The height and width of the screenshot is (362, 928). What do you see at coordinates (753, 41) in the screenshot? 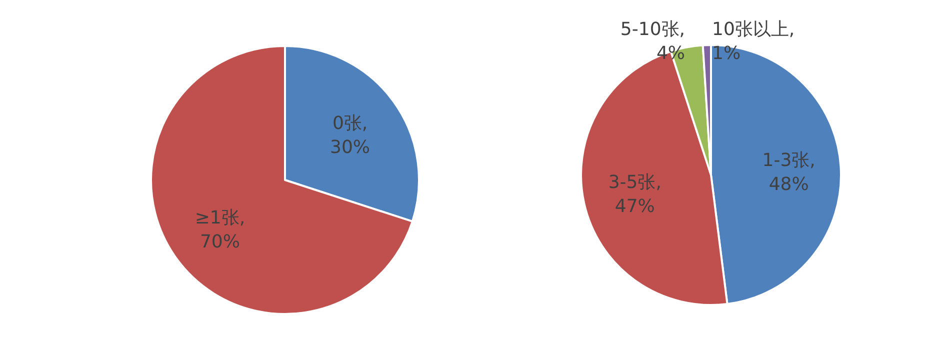
I see `slice-label: 10张以上, 1%` at bounding box center [753, 41].